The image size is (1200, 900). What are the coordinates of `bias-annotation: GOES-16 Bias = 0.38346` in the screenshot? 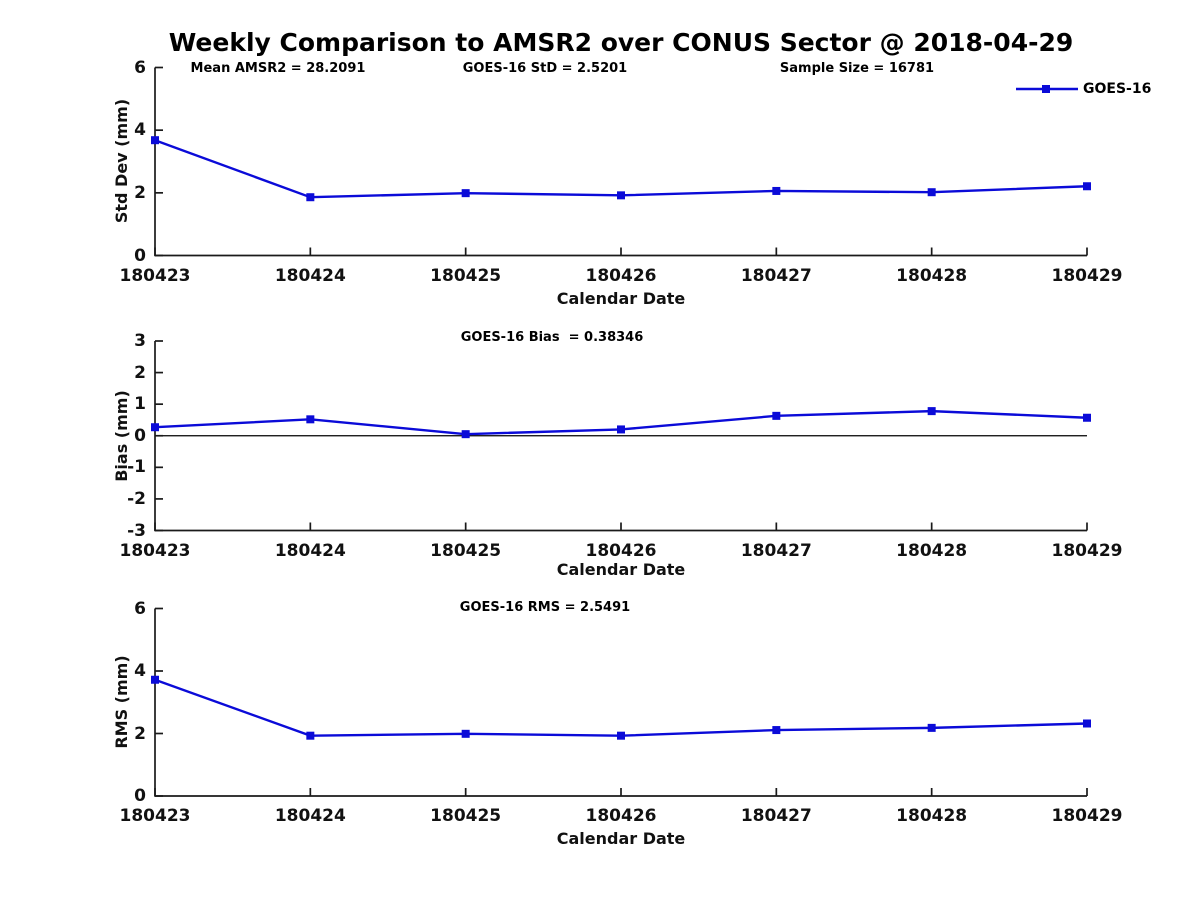 It's located at (552, 337).